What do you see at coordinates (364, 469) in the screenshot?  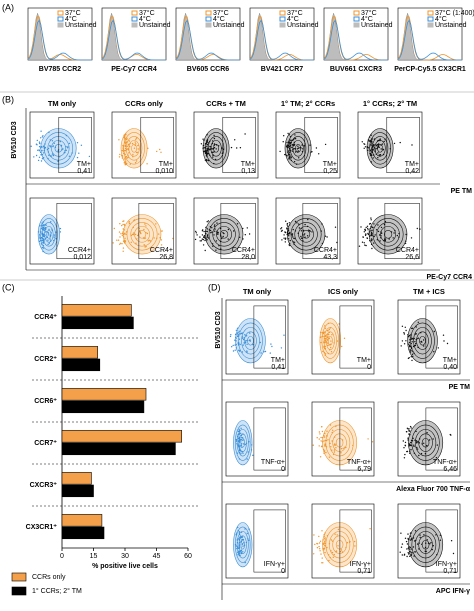 I see `gate-value: 6,79` at bounding box center [364, 469].